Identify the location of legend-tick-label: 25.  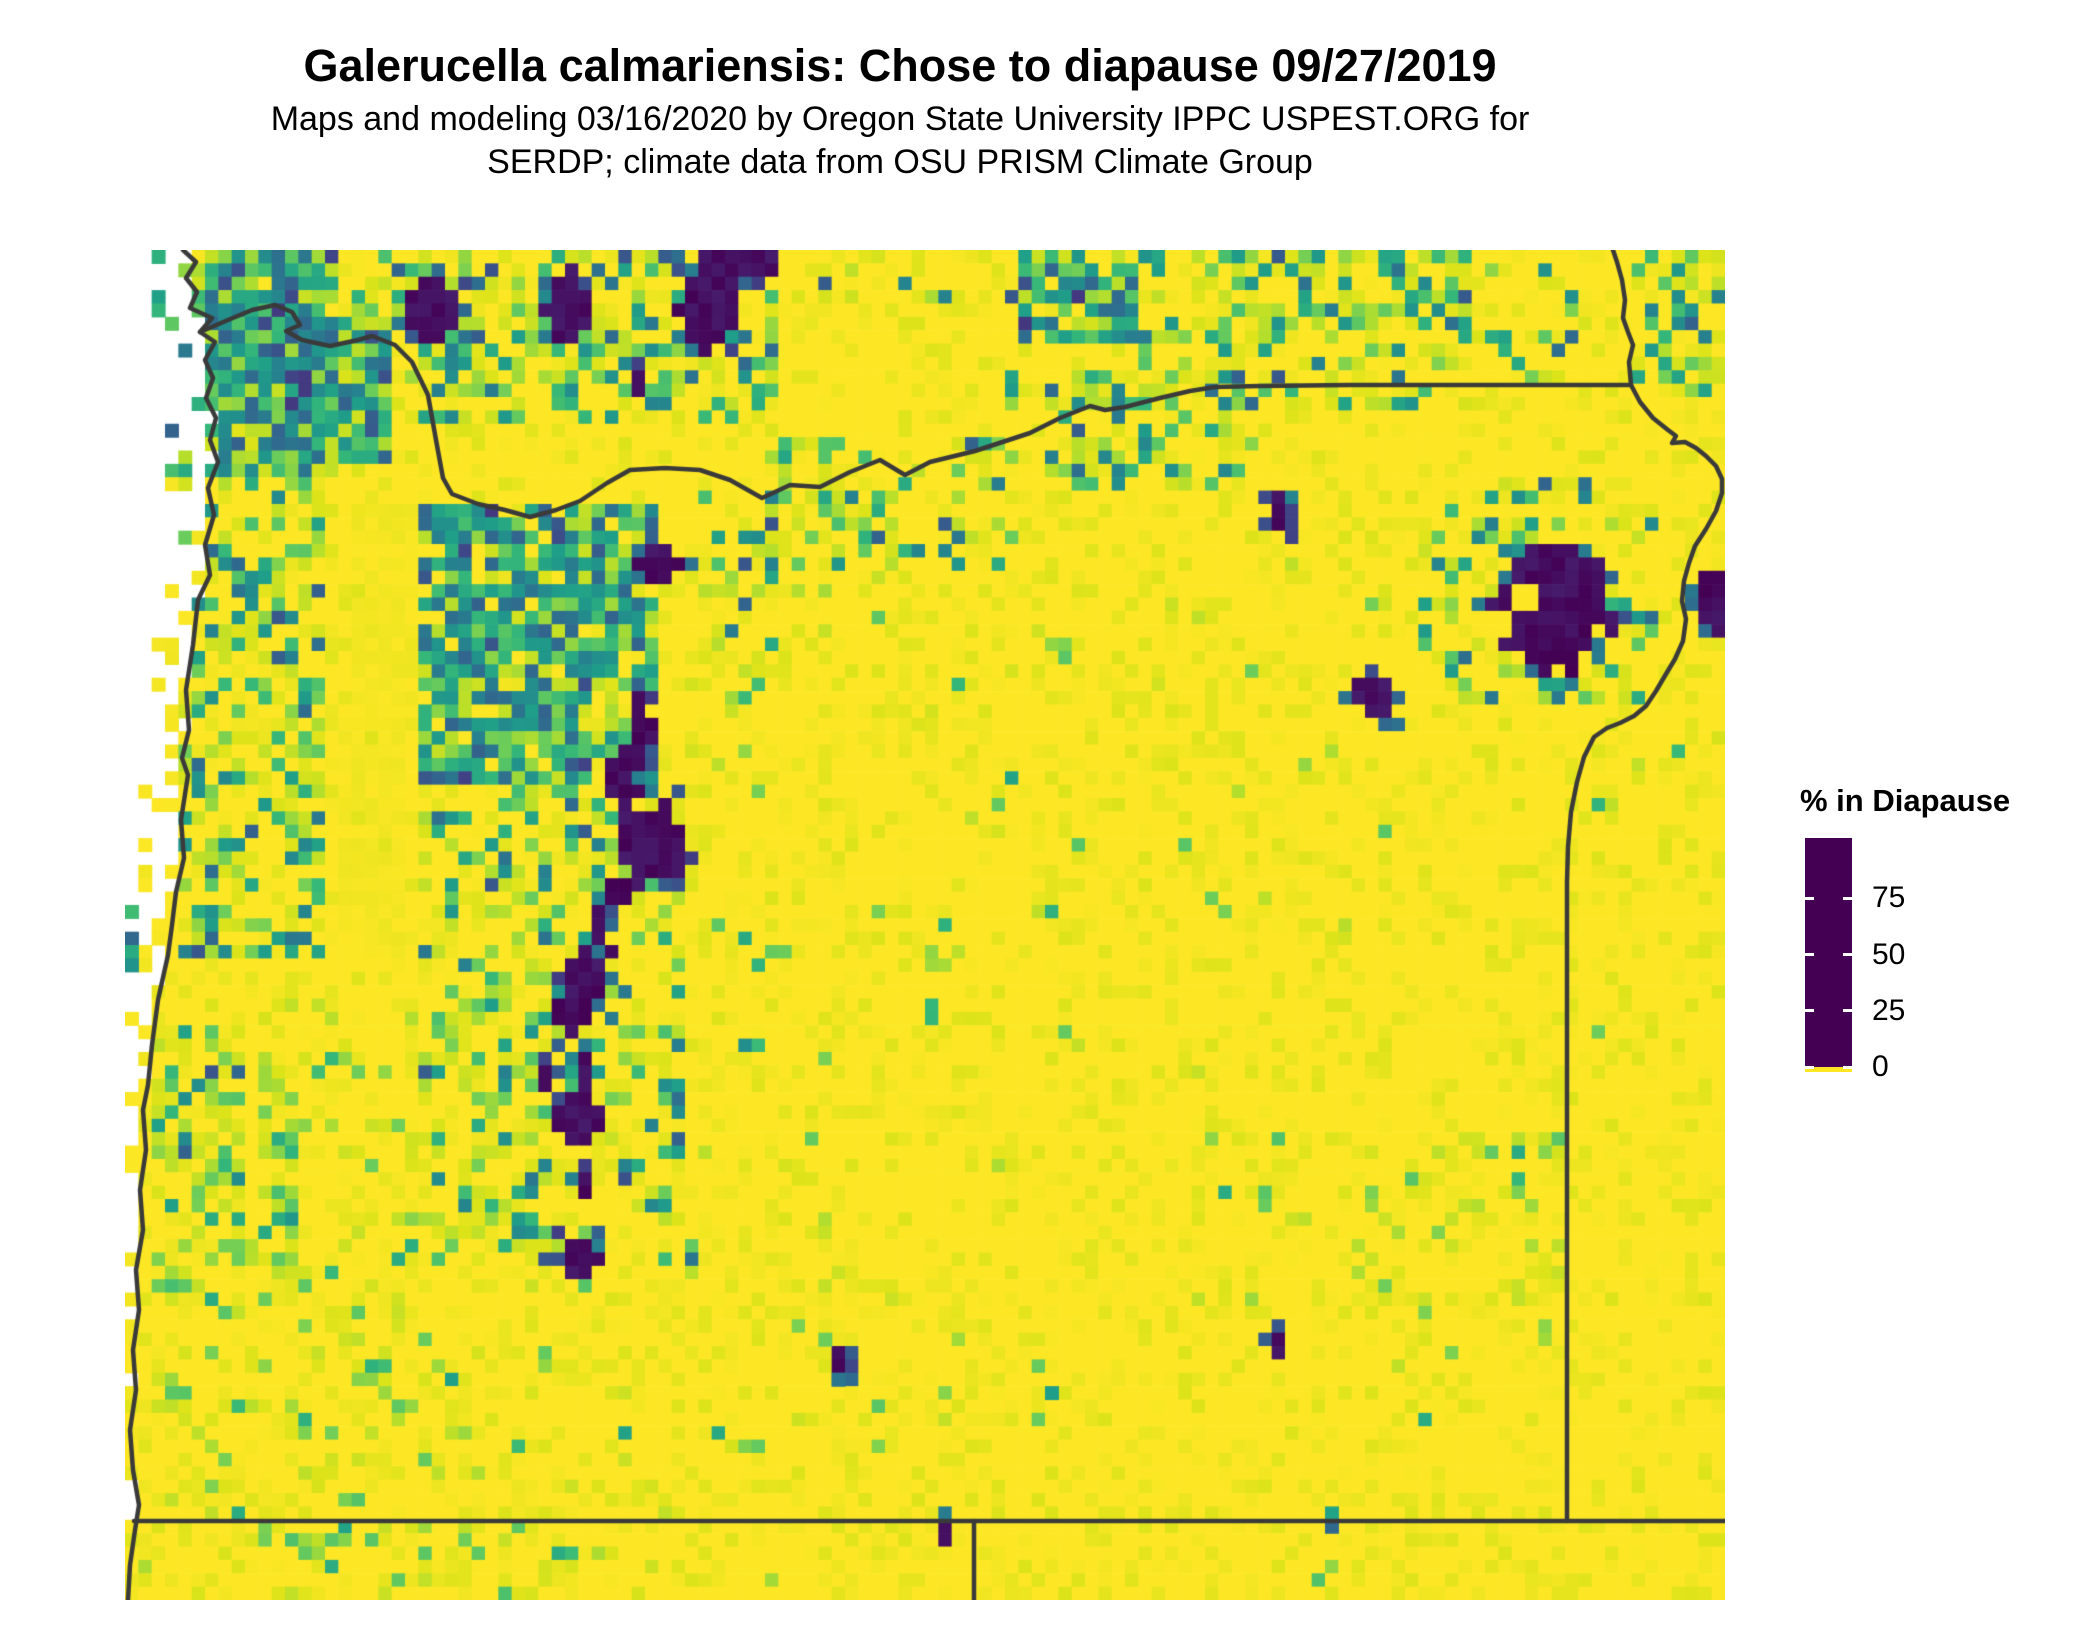
(1889, 1010).